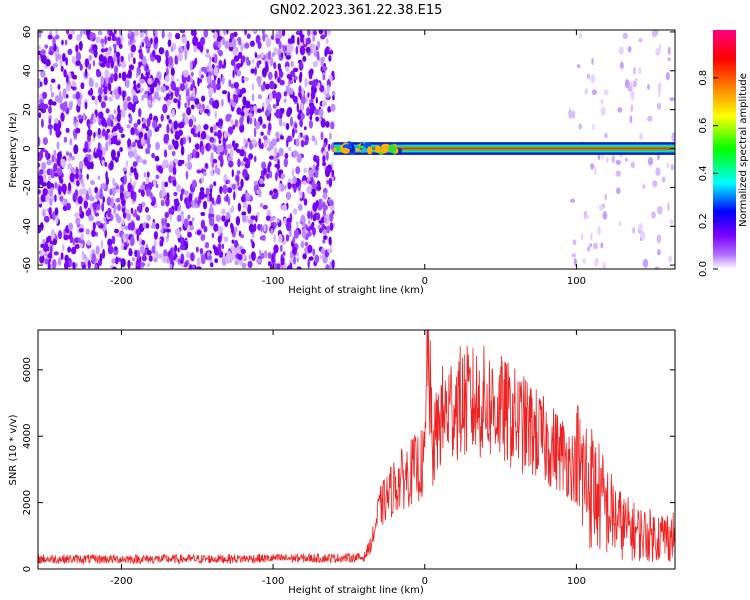  I want to click on figure-title: GN02.2023.361.22.38.E15, so click(356, 10).